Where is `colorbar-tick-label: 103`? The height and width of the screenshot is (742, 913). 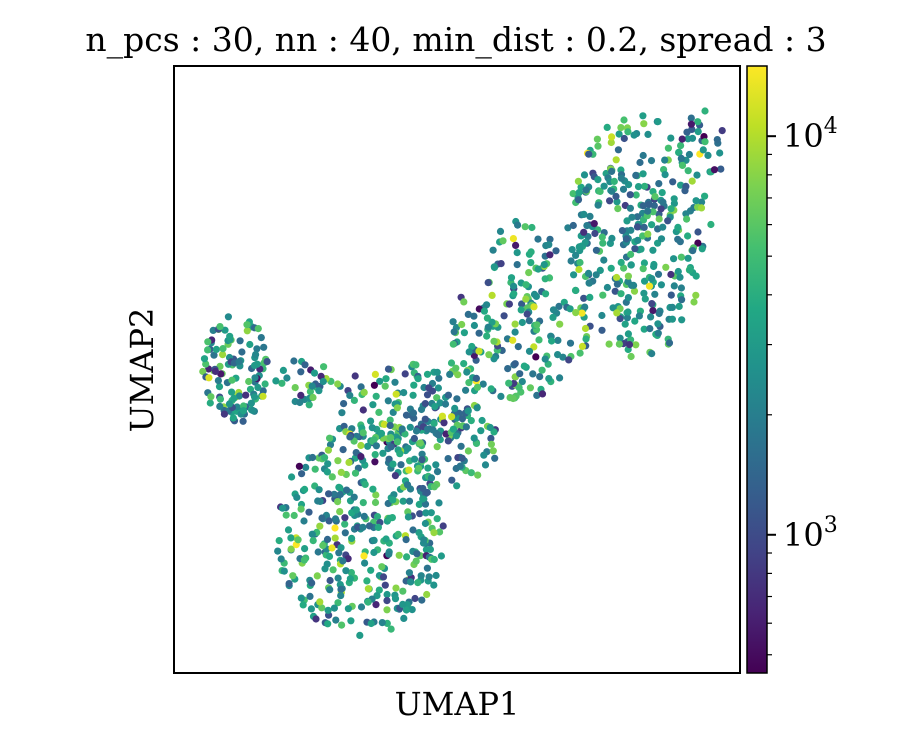 colorbar-tick-label: 103 is located at coordinates (810, 533).